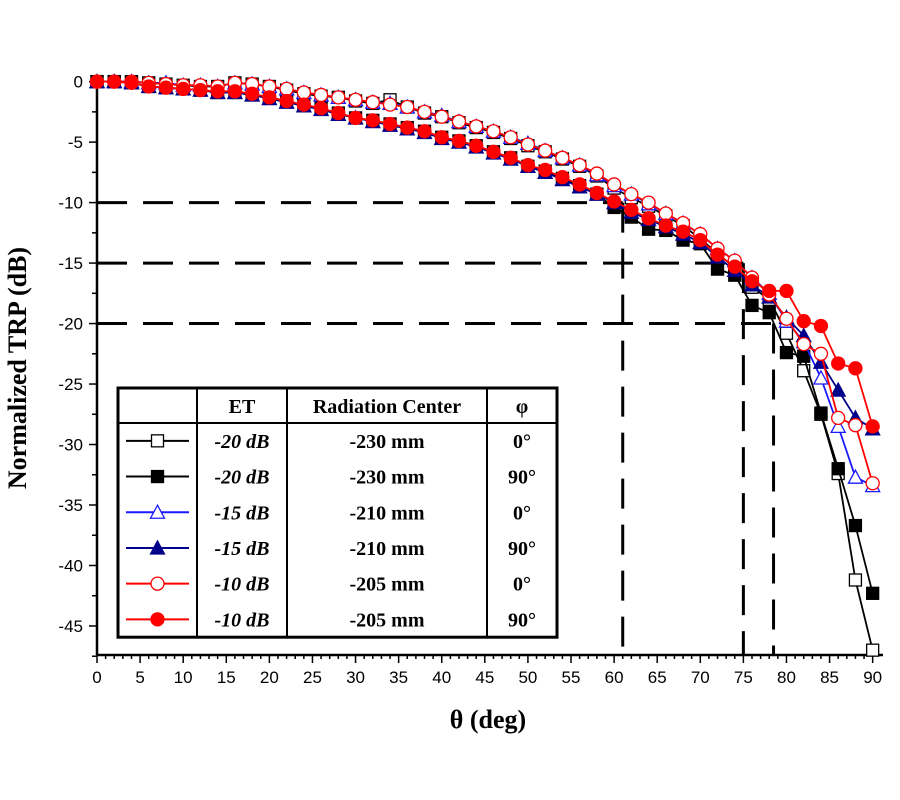  I want to click on x-tick-label: 70, so click(700, 677).